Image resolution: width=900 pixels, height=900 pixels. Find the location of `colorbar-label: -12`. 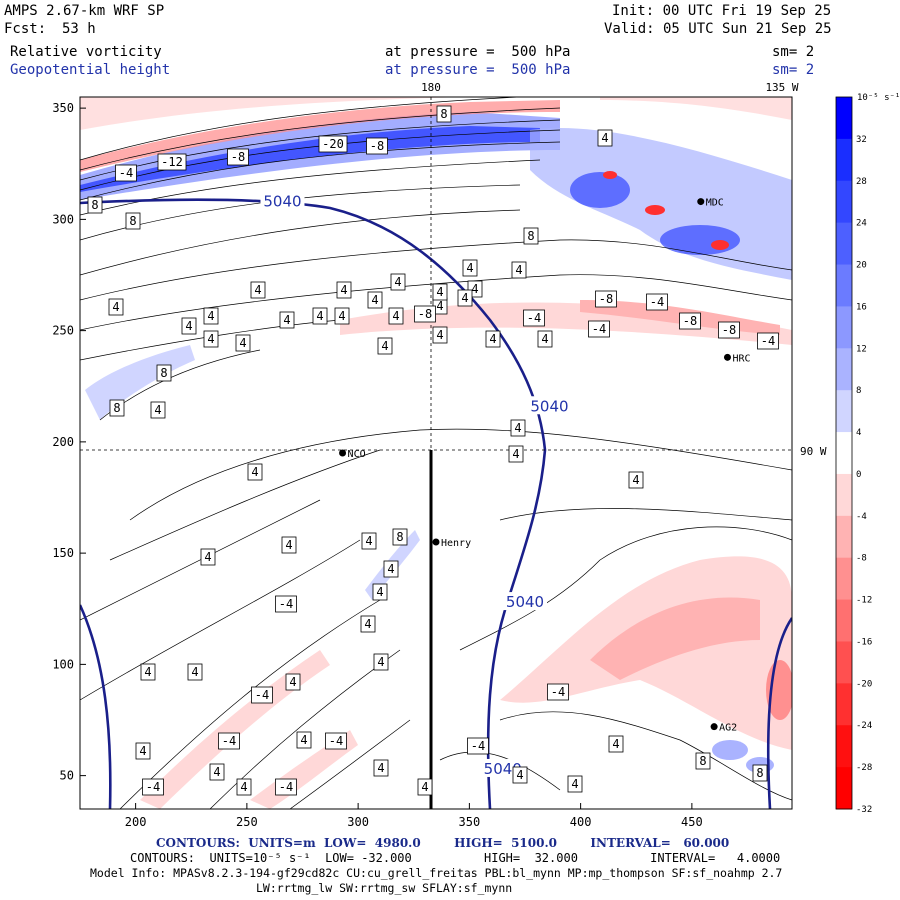

colorbar-label: -12 is located at coordinates (864, 601).